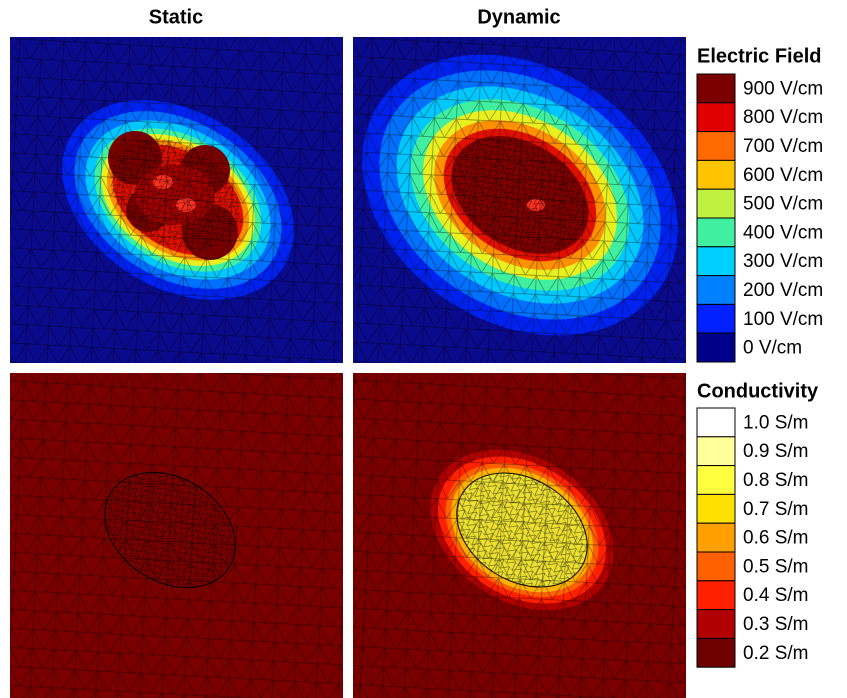 This screenshot has height=698, width=847. Describe the element at coordinates (176, 17) in the screenshot. I see `column-title: Static` at that location.